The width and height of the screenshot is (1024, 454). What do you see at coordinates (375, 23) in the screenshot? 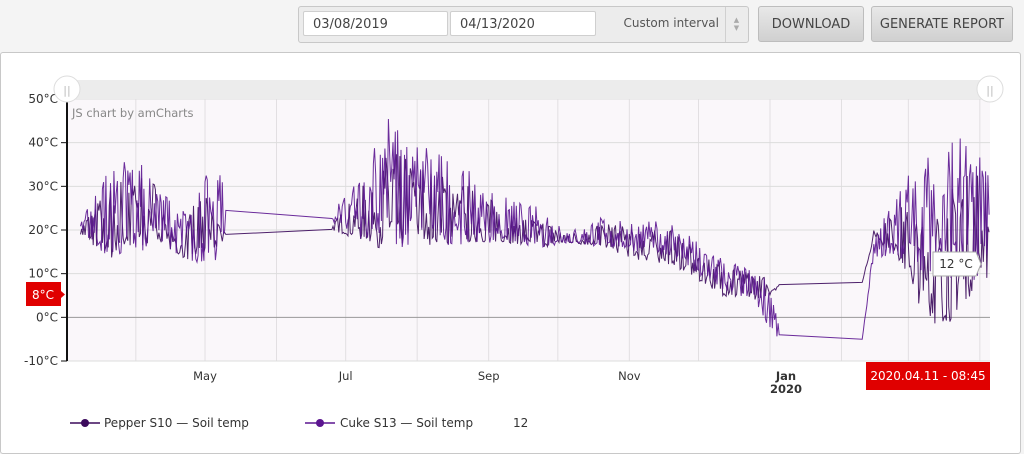
I see `start-date-input: 03/08/2019` at bounding box center [375, 23].